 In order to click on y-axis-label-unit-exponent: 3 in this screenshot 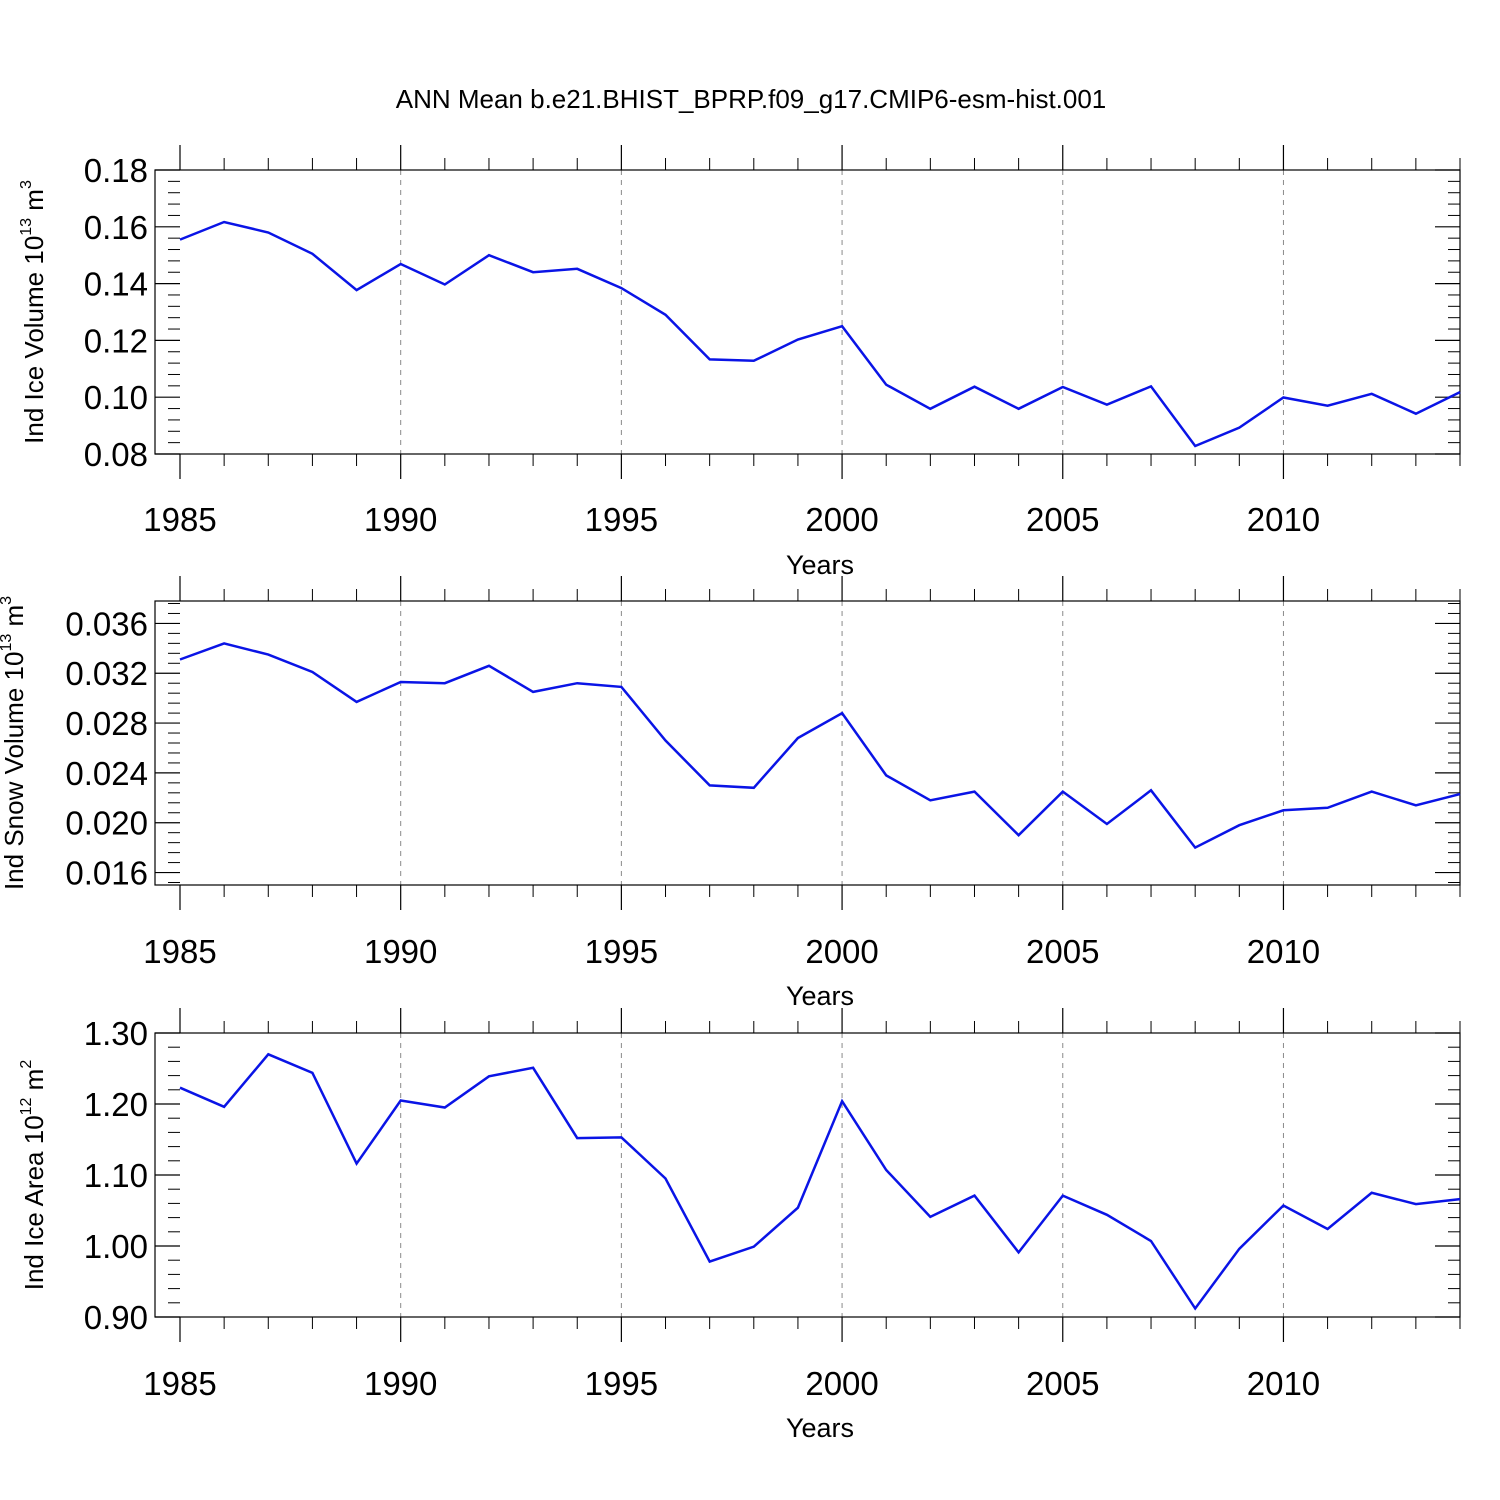, I will do `click(7, 600)`.